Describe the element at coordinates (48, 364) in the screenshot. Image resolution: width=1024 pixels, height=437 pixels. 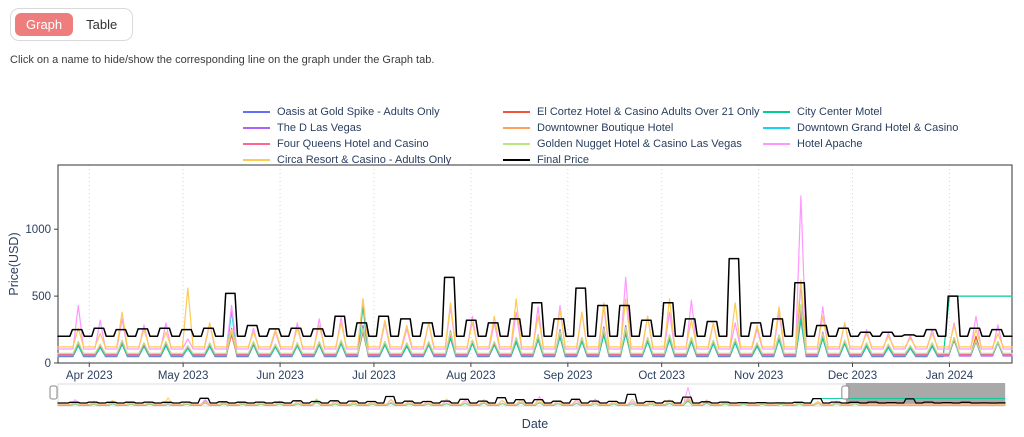
I see `y-tick-label: 0` at that location.